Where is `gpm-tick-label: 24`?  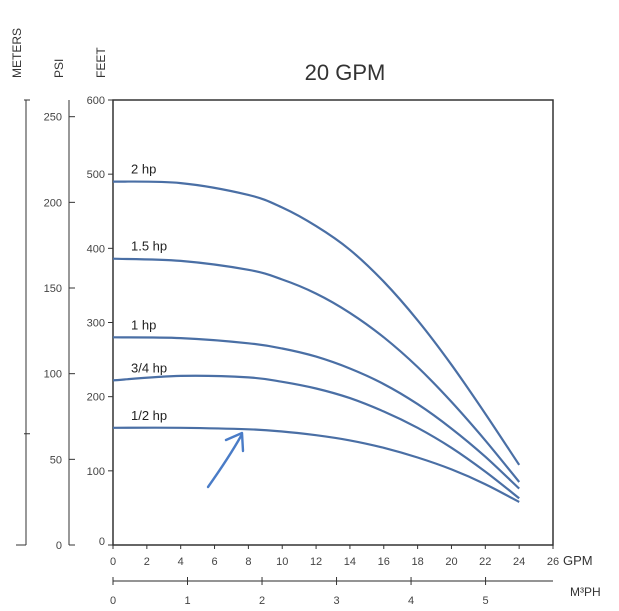 gpm-tick-label: 24 is located at coordinates (519, 562).